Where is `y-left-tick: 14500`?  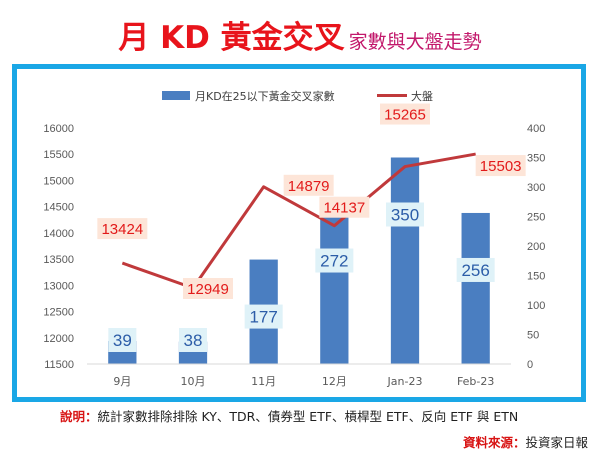
y-left-tick: 14500 is located at coordinates (58, 208).